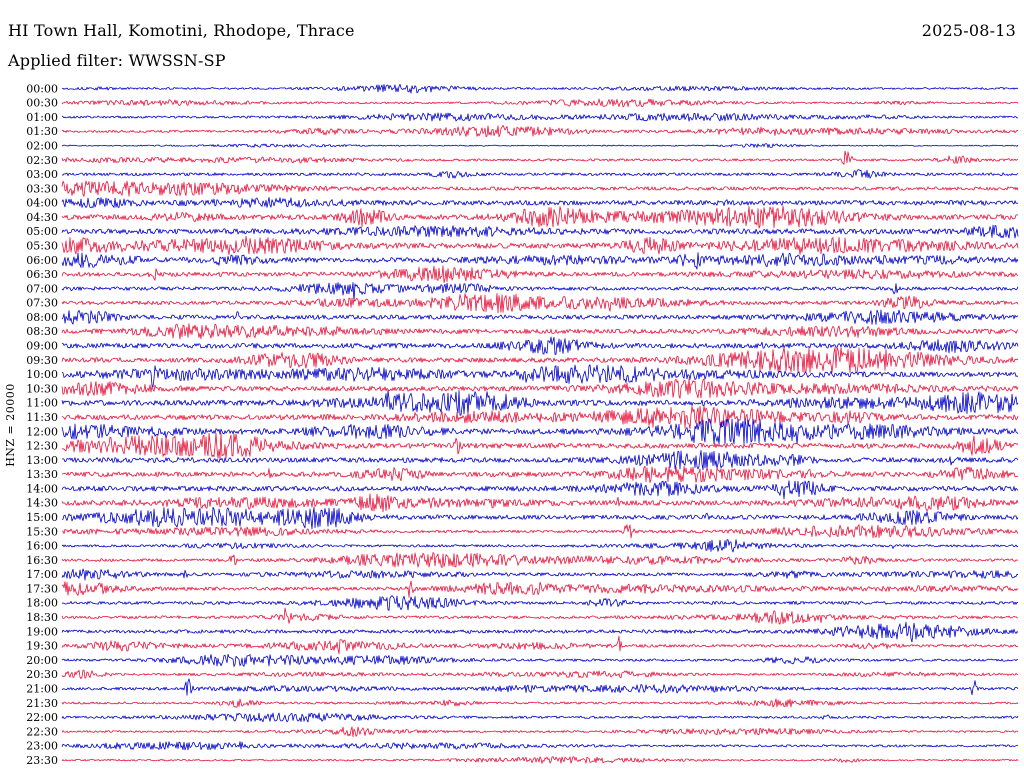  What do you see at coordinates (42, 646) in the screenshot?
I see `time-label: 19:30` at bounding box center [42, 646].